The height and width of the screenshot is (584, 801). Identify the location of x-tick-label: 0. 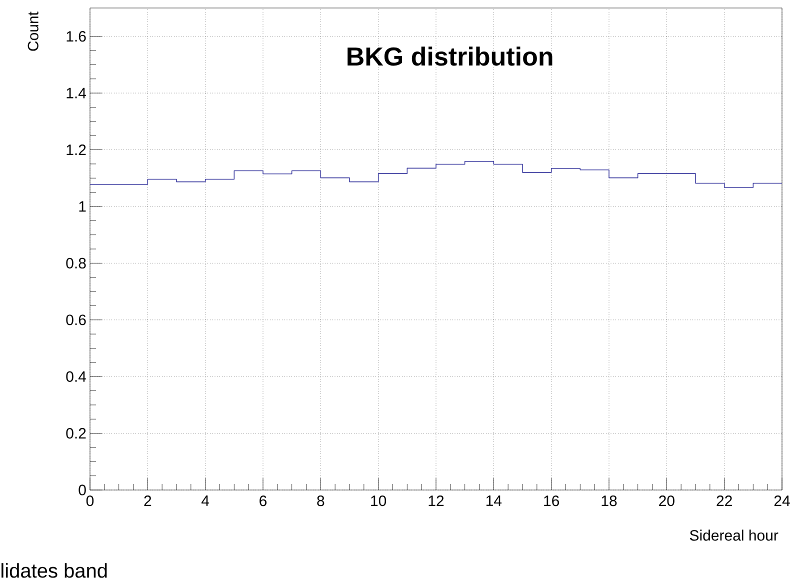
(90, 501).